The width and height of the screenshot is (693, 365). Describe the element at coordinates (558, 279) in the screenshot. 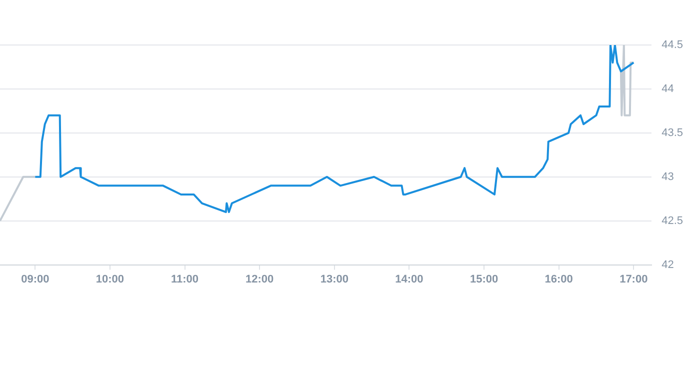

I see `x-tick-label: 16:00` at that location.